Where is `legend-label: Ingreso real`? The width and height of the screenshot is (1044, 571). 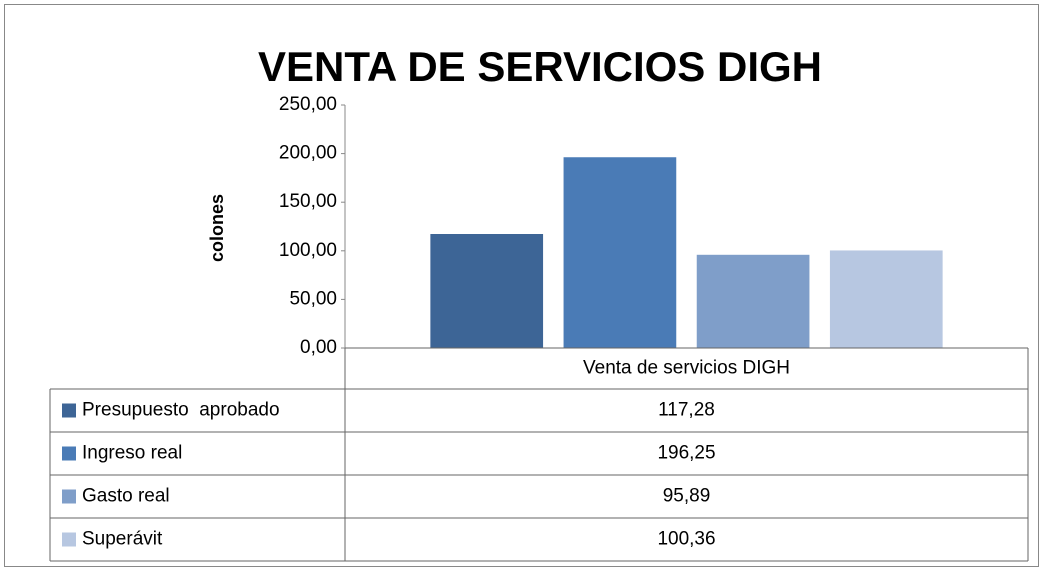
legend-label: Ingreso real is located at coordinates (132, 453).